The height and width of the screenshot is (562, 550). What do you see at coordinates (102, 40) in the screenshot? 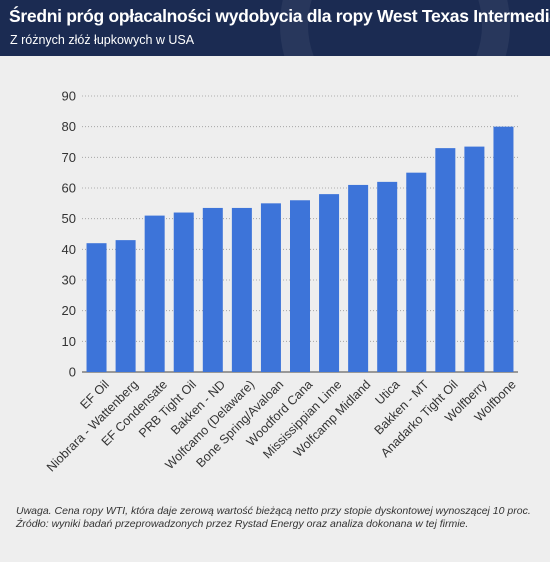
I see `chart-subtitle: Z różnych złóż łupkowych w USA` at bounding box center [102, 40].